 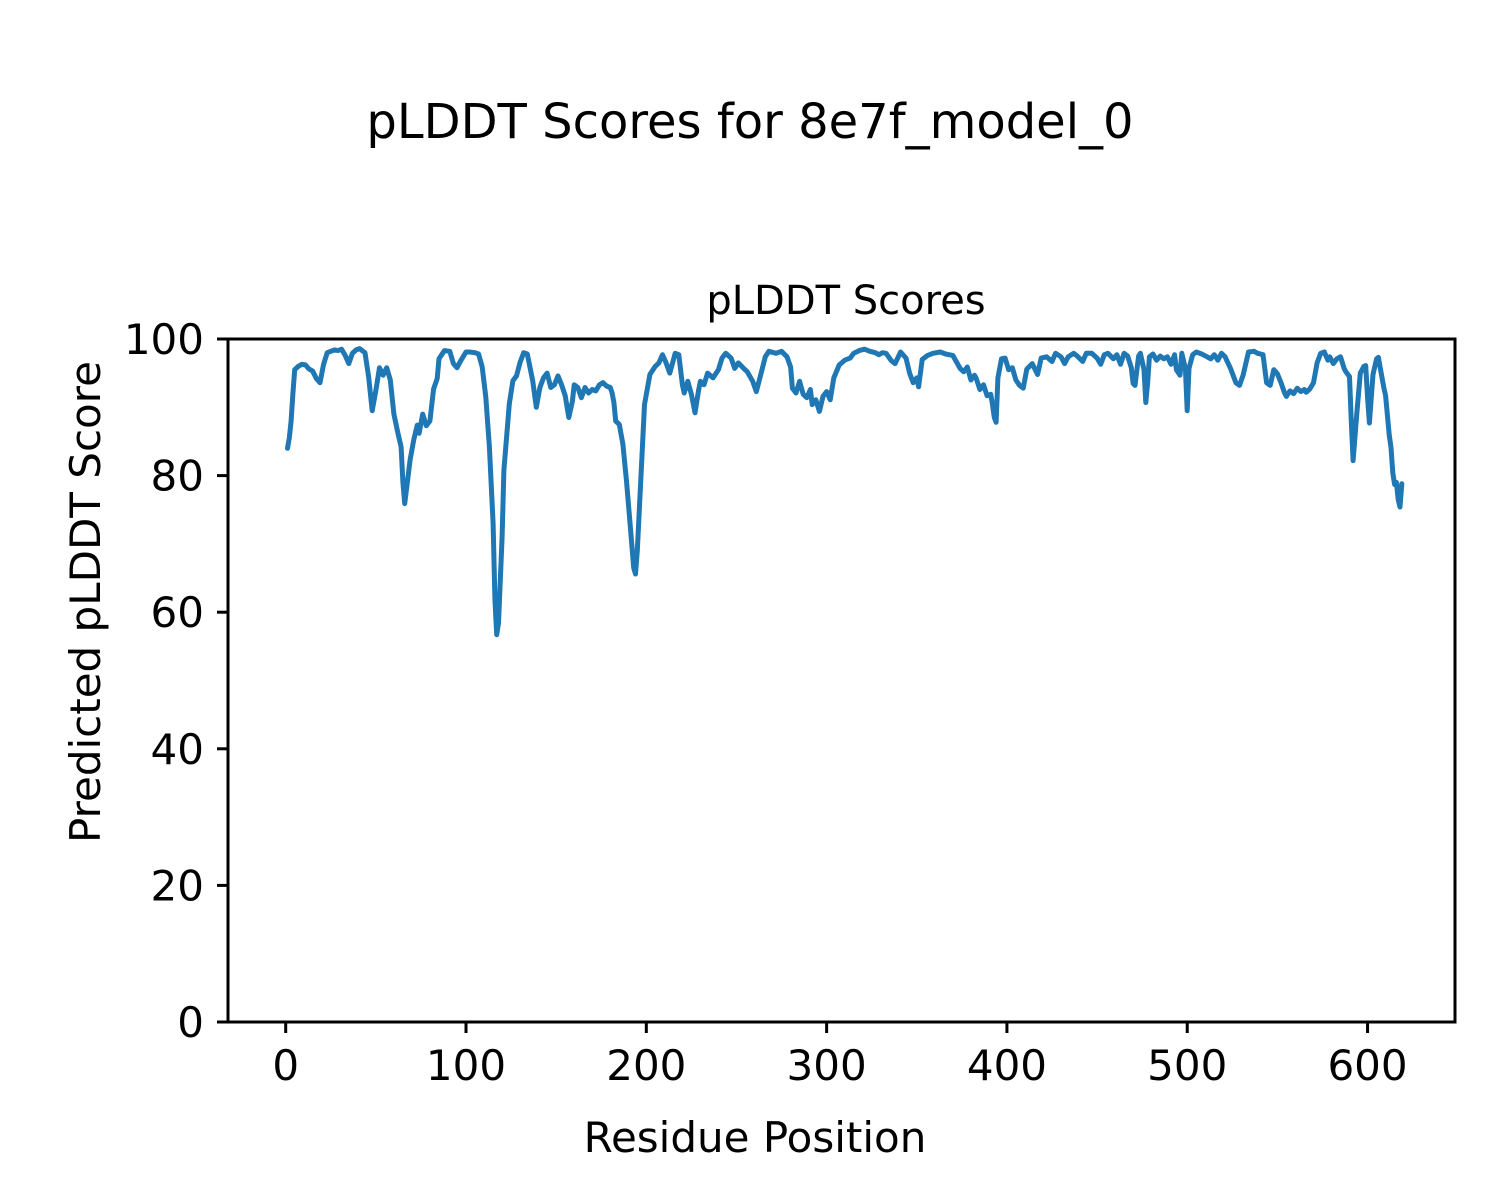 I want to click on x-tick-label: 200, so click(x=646, y=1065).